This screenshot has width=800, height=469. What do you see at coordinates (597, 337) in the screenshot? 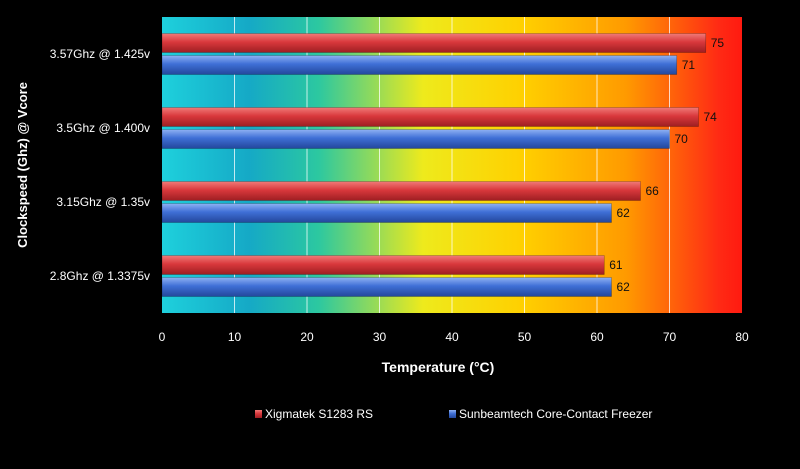
I see `x-tick-label: 60` at bounding box center [597, 337].